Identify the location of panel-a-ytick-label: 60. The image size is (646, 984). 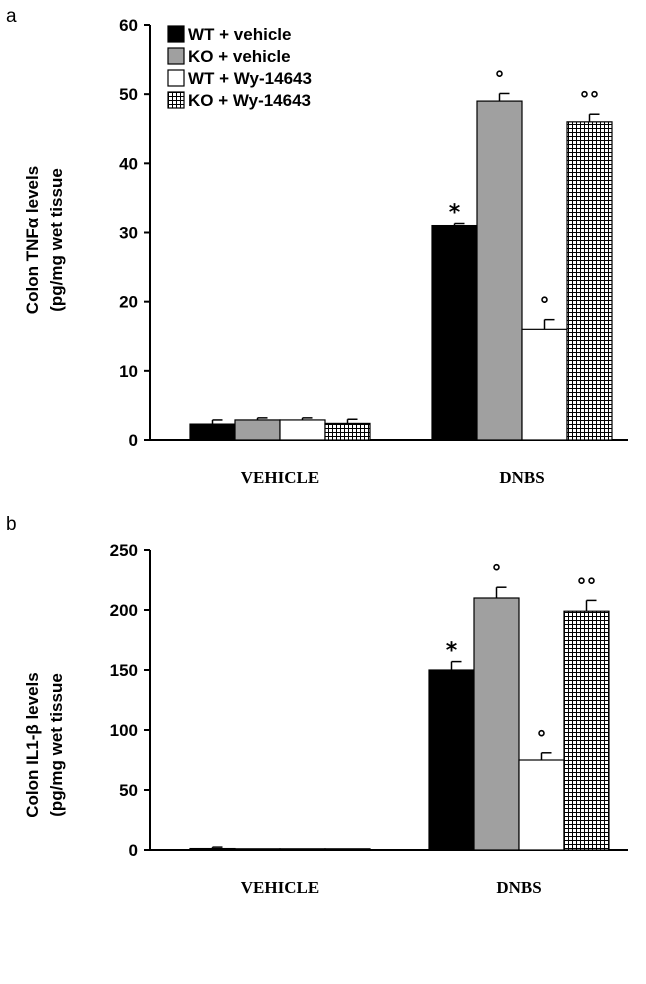
(128, 25).